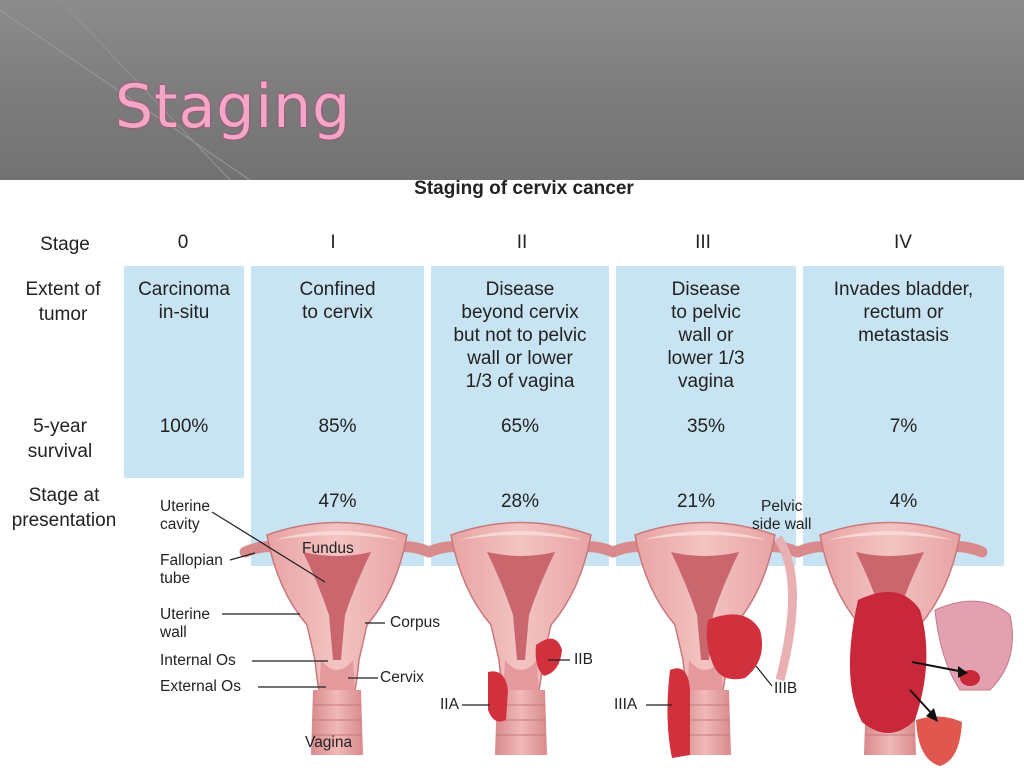 The width and height of the screenshot is (1024, 768). What do you see at coordinates (888, 663) in the screenshot?
I see `tumor-iv` at bounding box center [888, 663].